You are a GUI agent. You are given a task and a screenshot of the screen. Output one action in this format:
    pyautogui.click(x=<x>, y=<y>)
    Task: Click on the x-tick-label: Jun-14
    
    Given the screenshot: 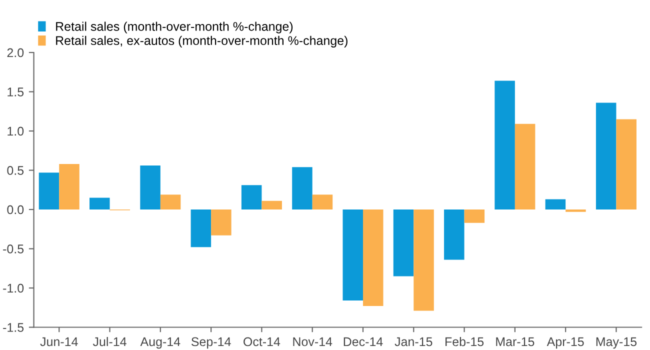 What is the action you would take?
    pyautogui.click(x=59, y=341)
    